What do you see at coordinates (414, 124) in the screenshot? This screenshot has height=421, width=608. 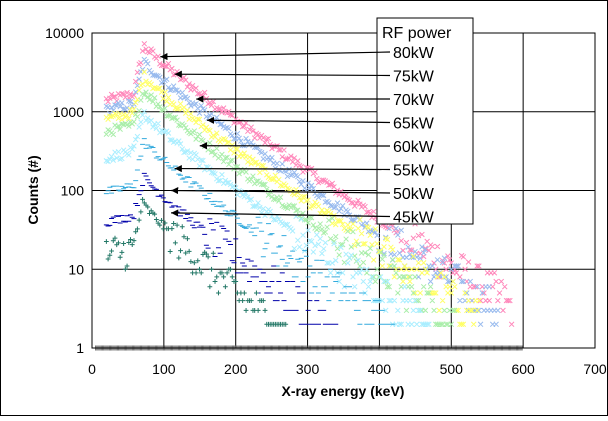 I see `legend-label-65kW: 65kW` at bounding box center [414, 124].